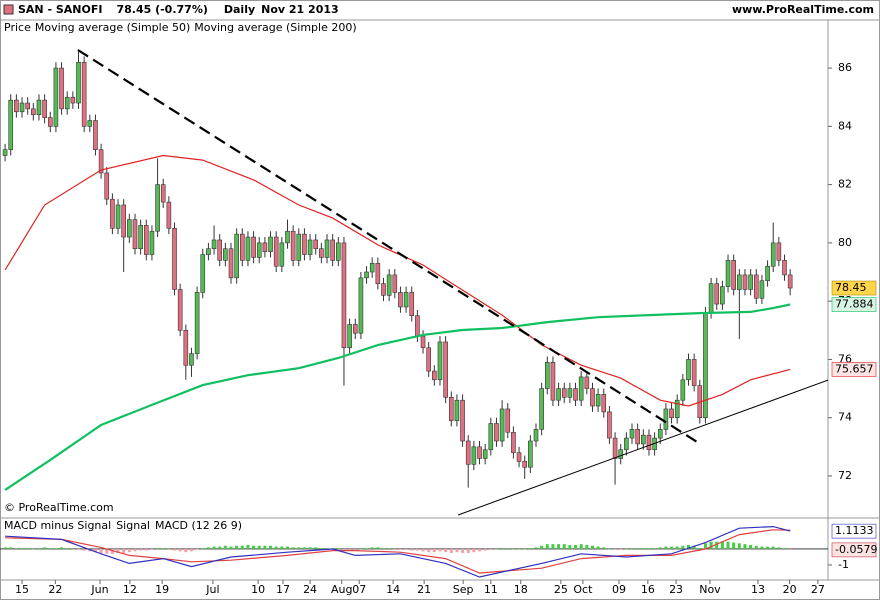 The height and width of the screenshot is (600, 880). What do you see at coordinates (198, 525) in the screenshot?
I see `macd-legend-entry: MACD (12 26 9)` at bounding box center [198, 525].